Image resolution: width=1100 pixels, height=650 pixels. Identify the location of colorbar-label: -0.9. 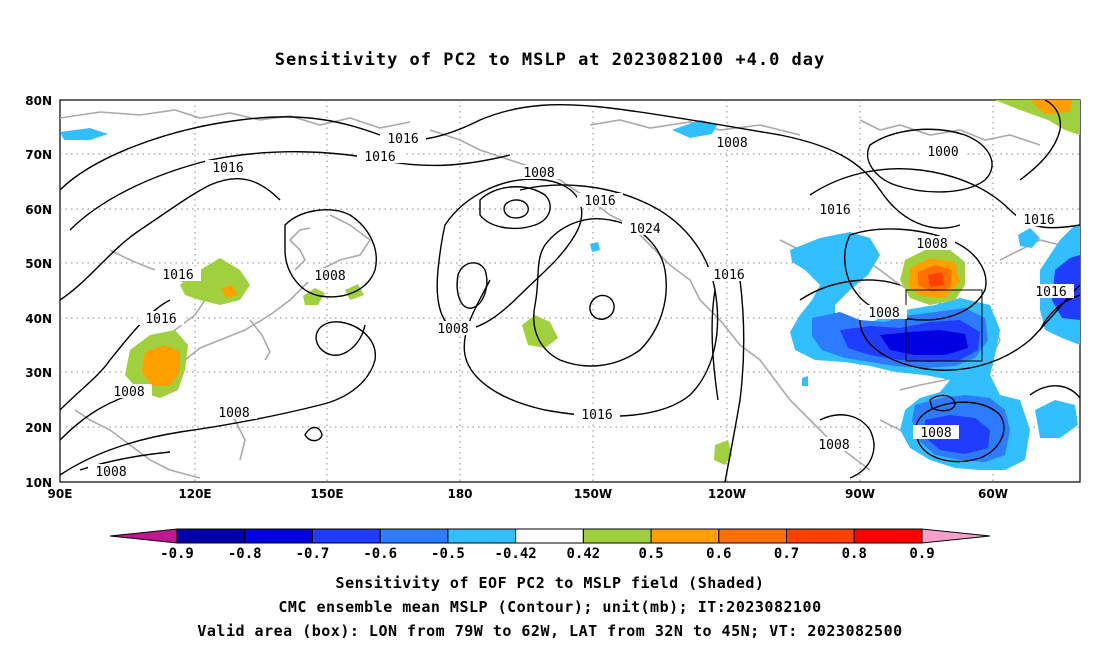
(177, 554).